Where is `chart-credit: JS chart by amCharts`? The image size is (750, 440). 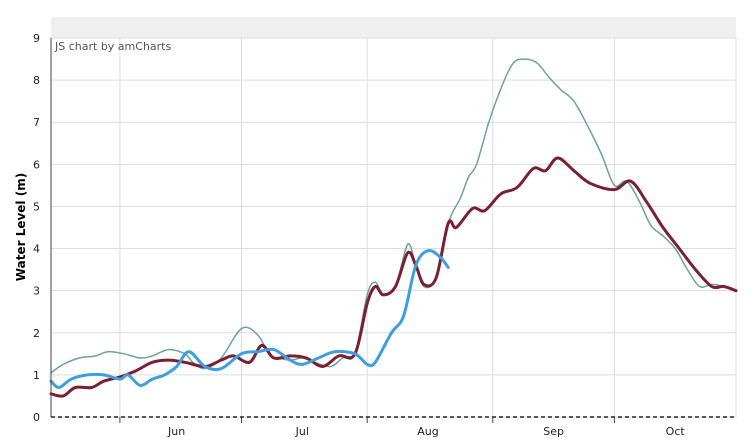
chart-credit: JS chart by amCharts is located at coordinates (112, 46).